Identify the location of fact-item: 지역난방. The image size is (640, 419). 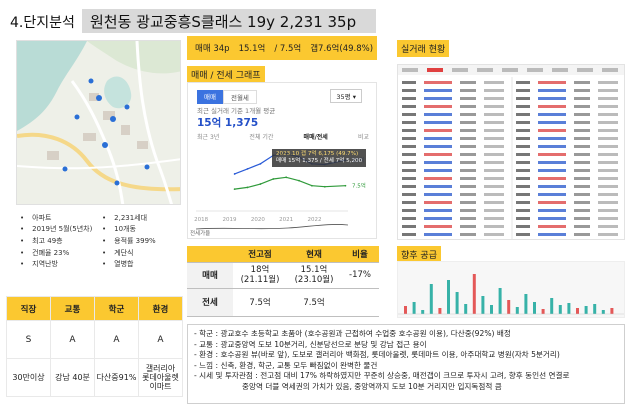
(61, 264).